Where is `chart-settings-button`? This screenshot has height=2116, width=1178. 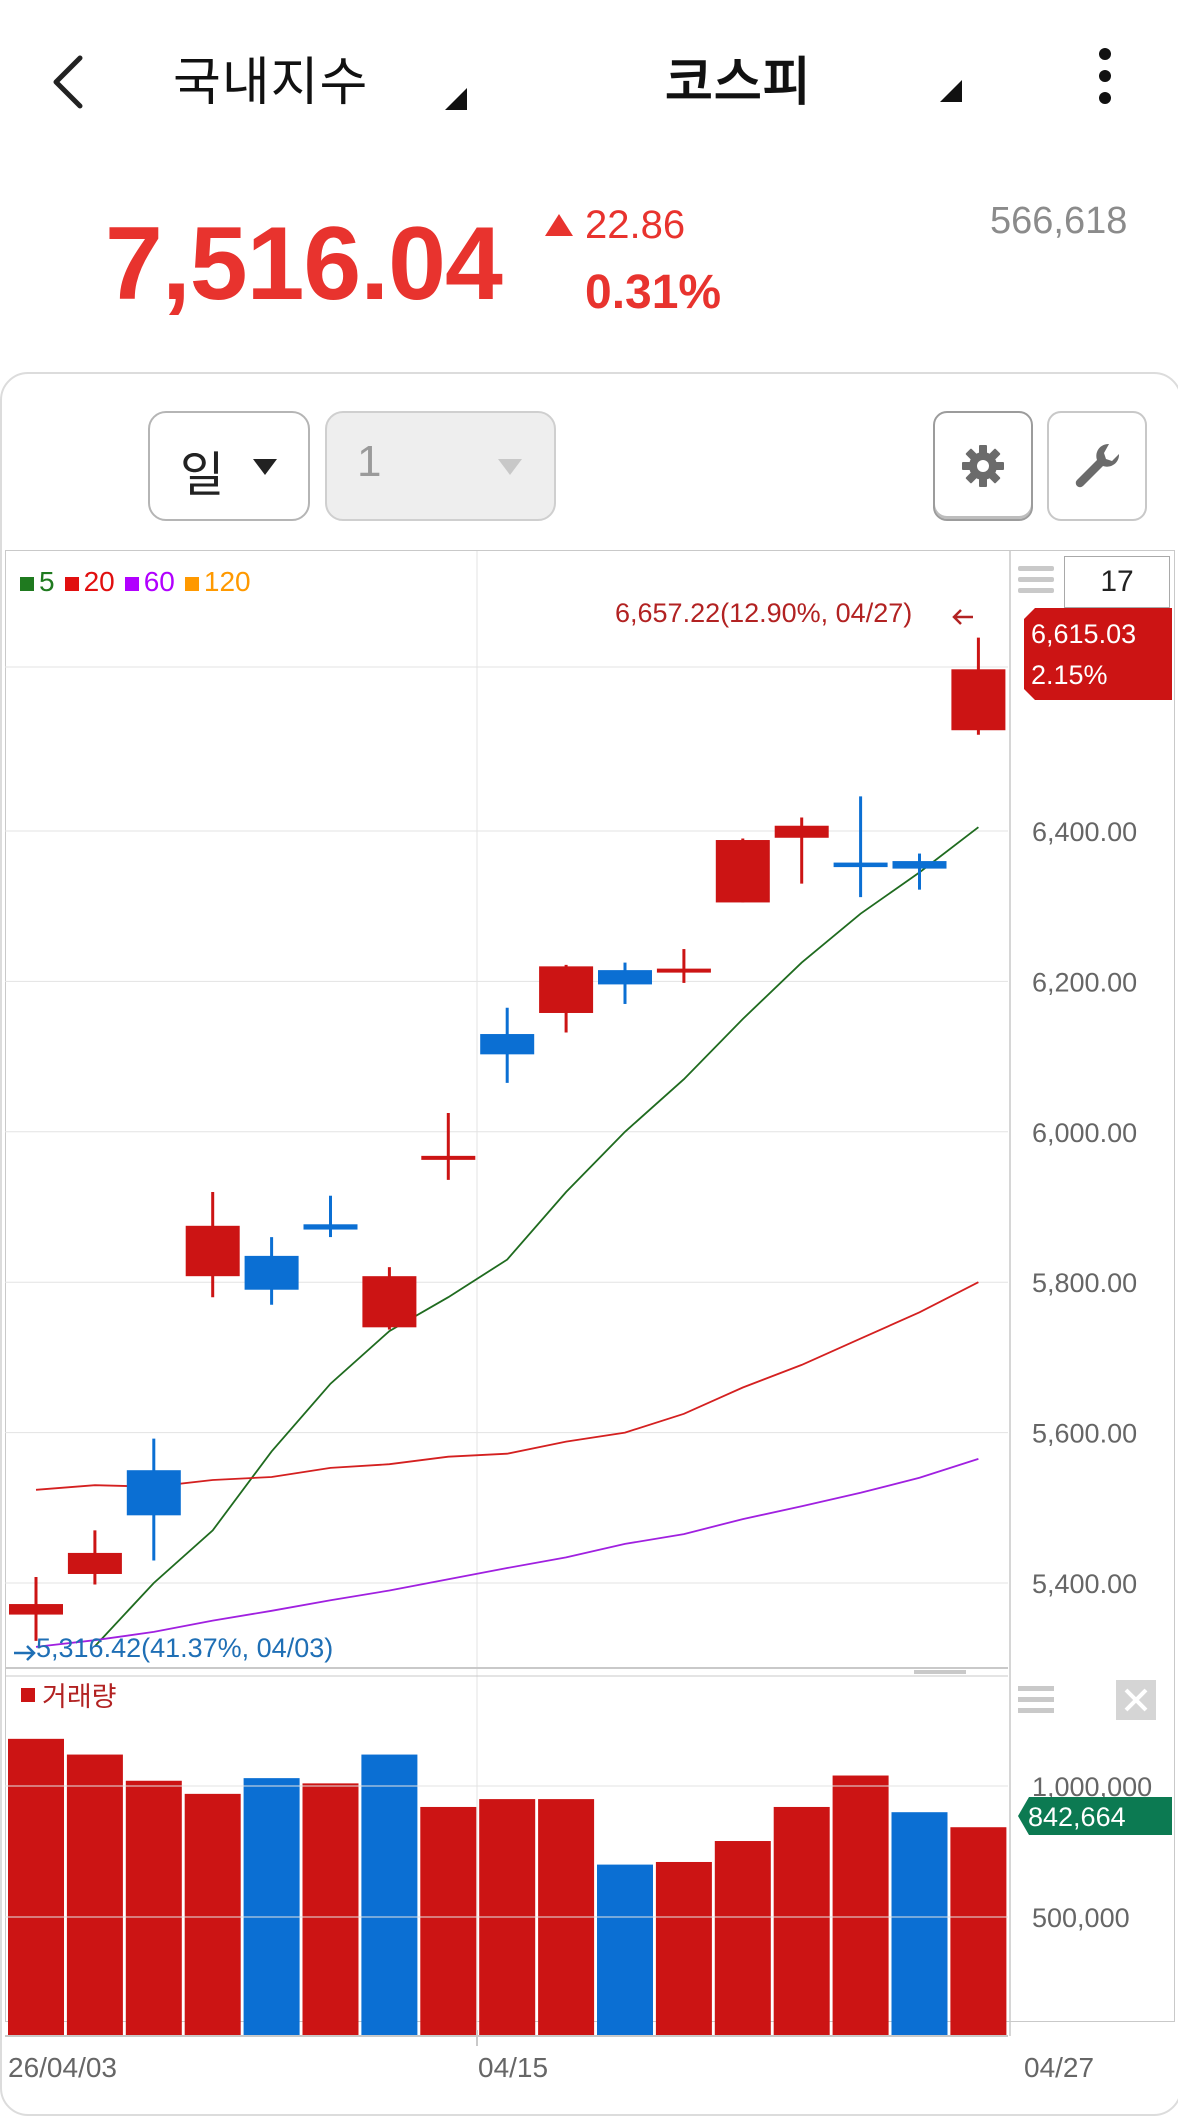 chart-settings-button is located at coordinates (983, 466).